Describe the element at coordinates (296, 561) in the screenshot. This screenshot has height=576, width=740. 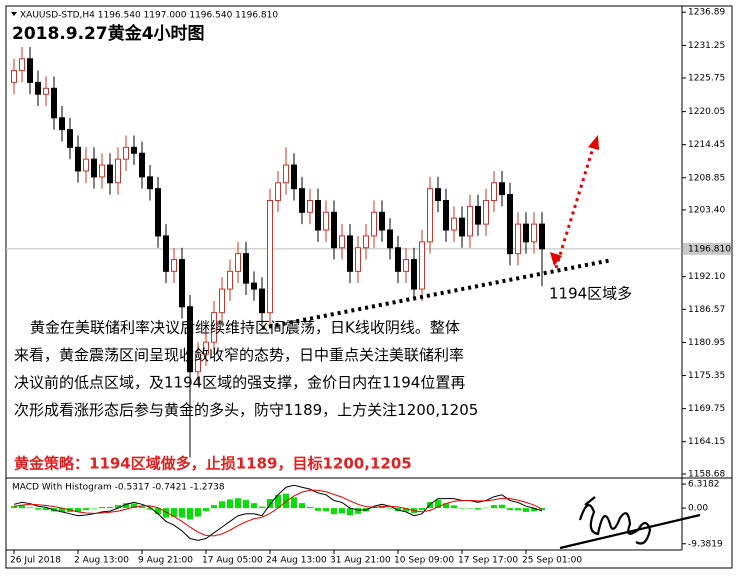
I see `x-tick-label: 24 Aug 13:00` at that location.